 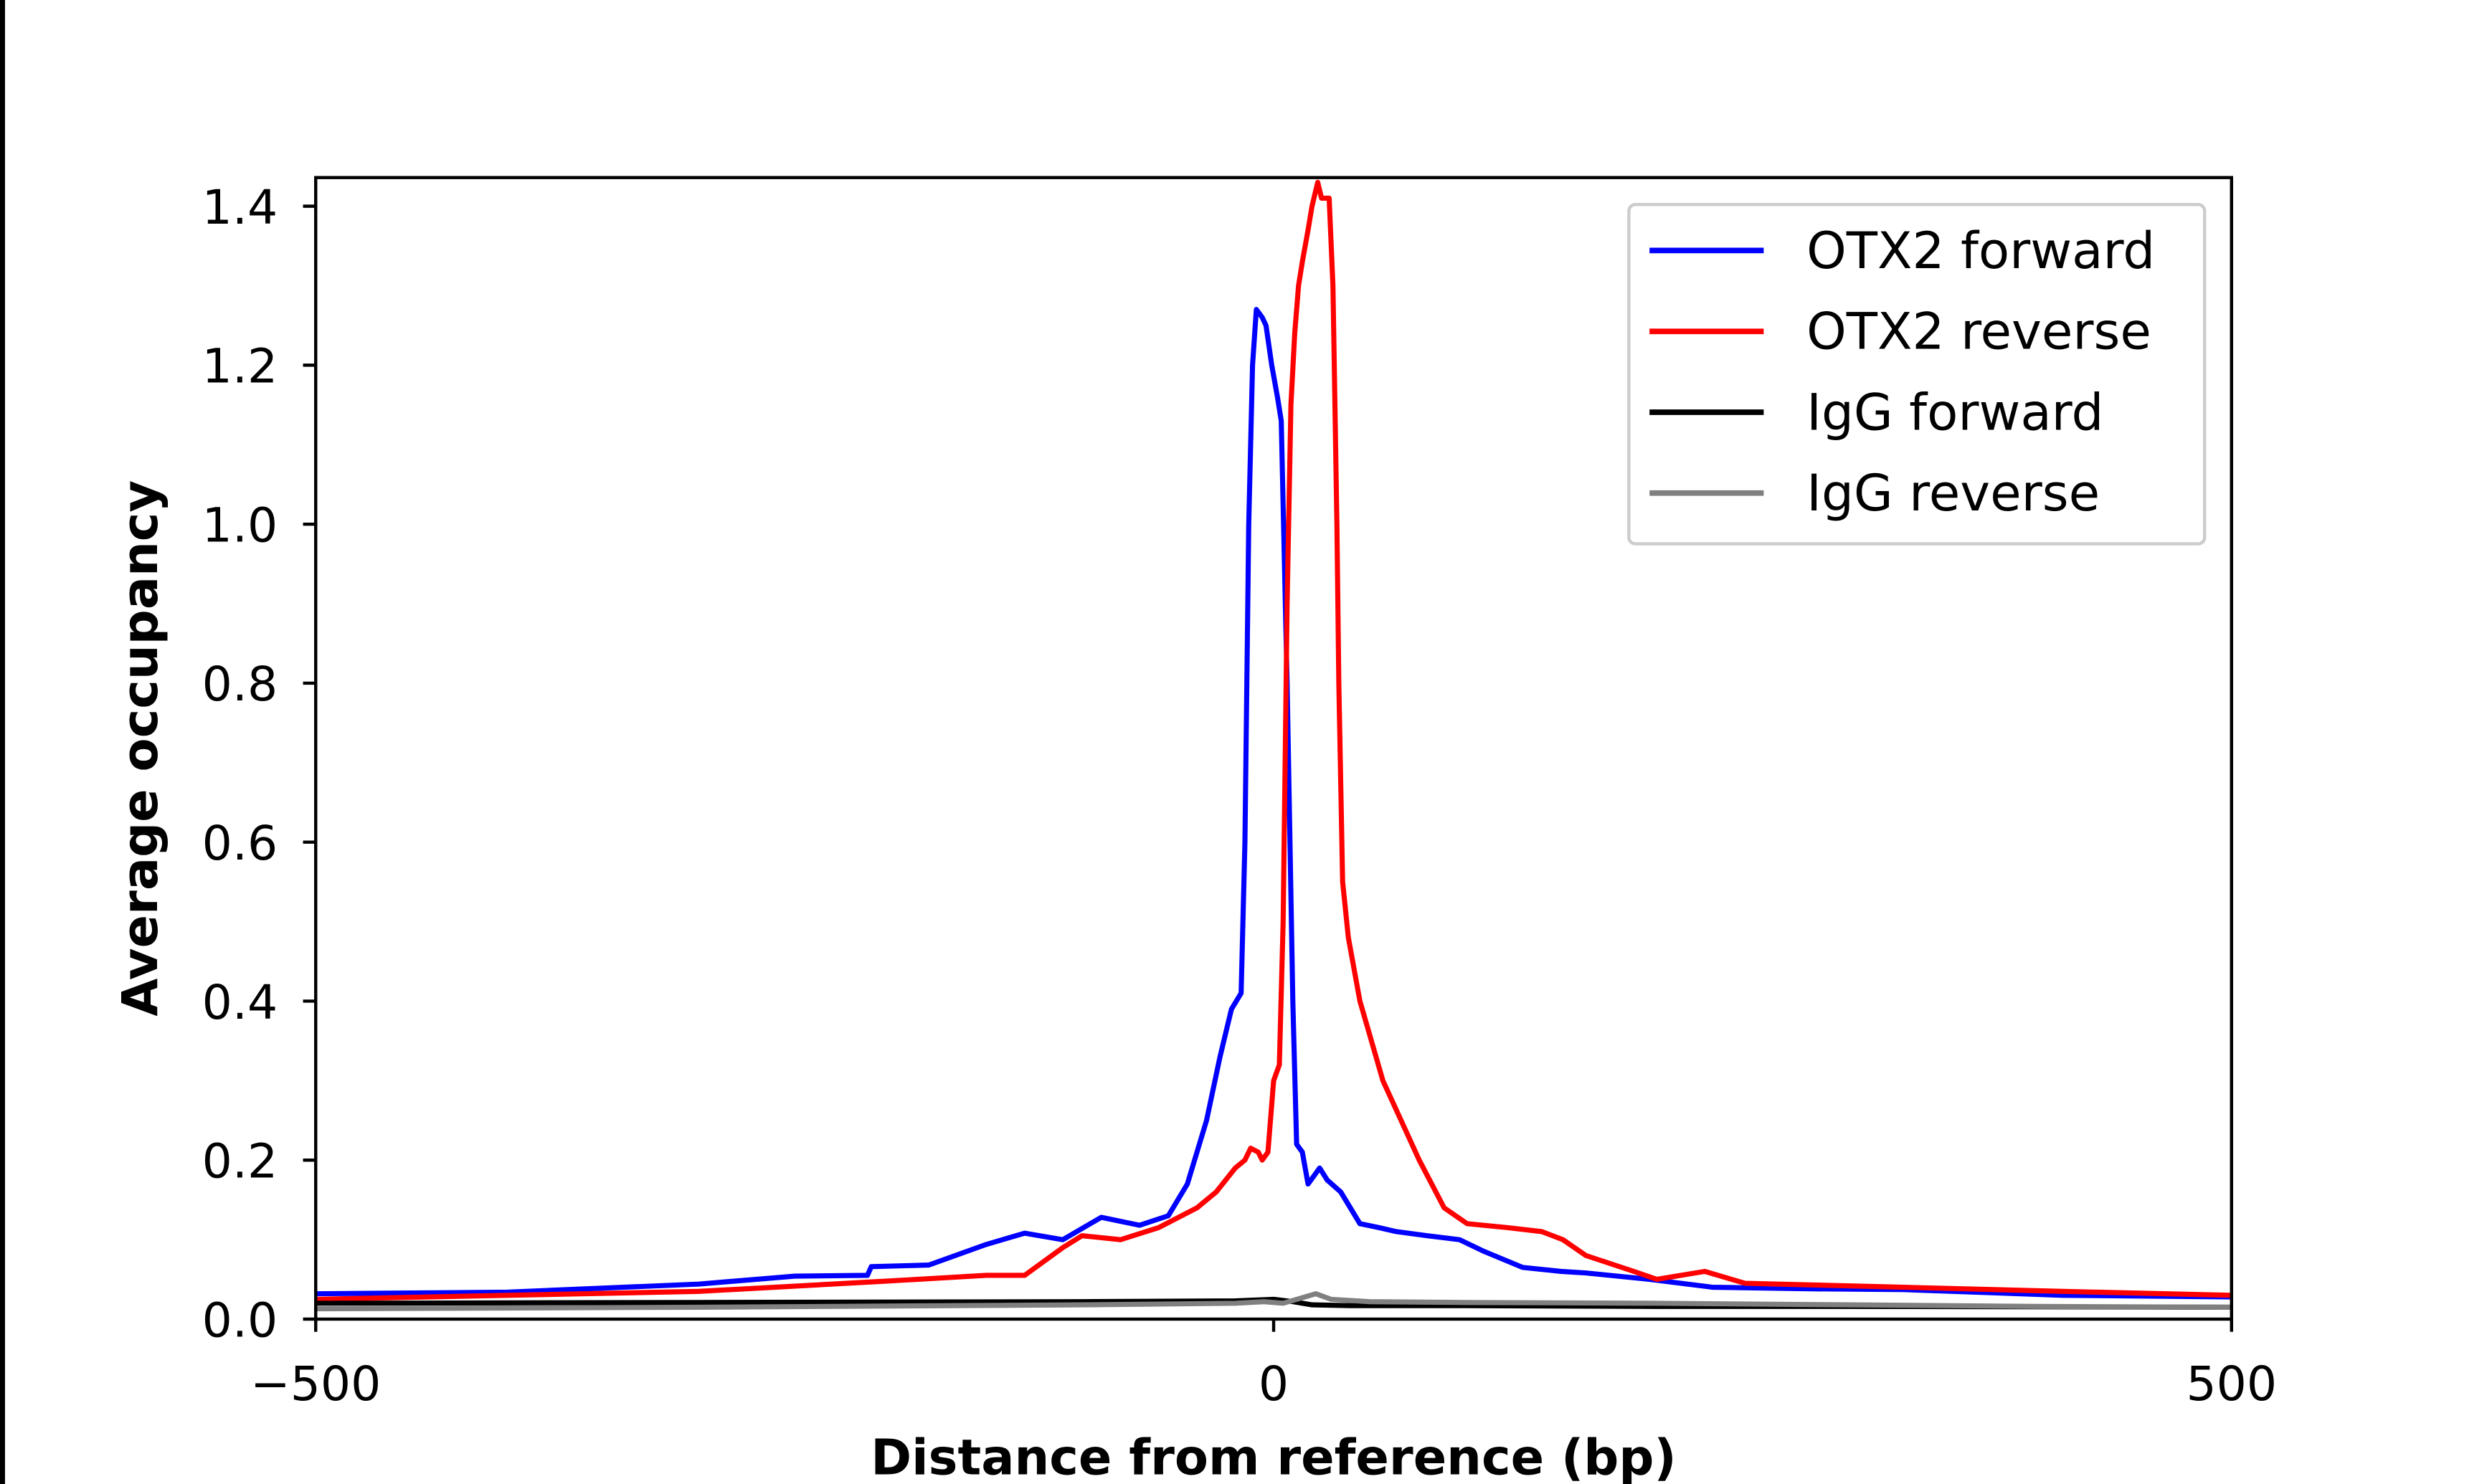 I want to click on y-tick-label: 1.4, so click(x=240, y=207).